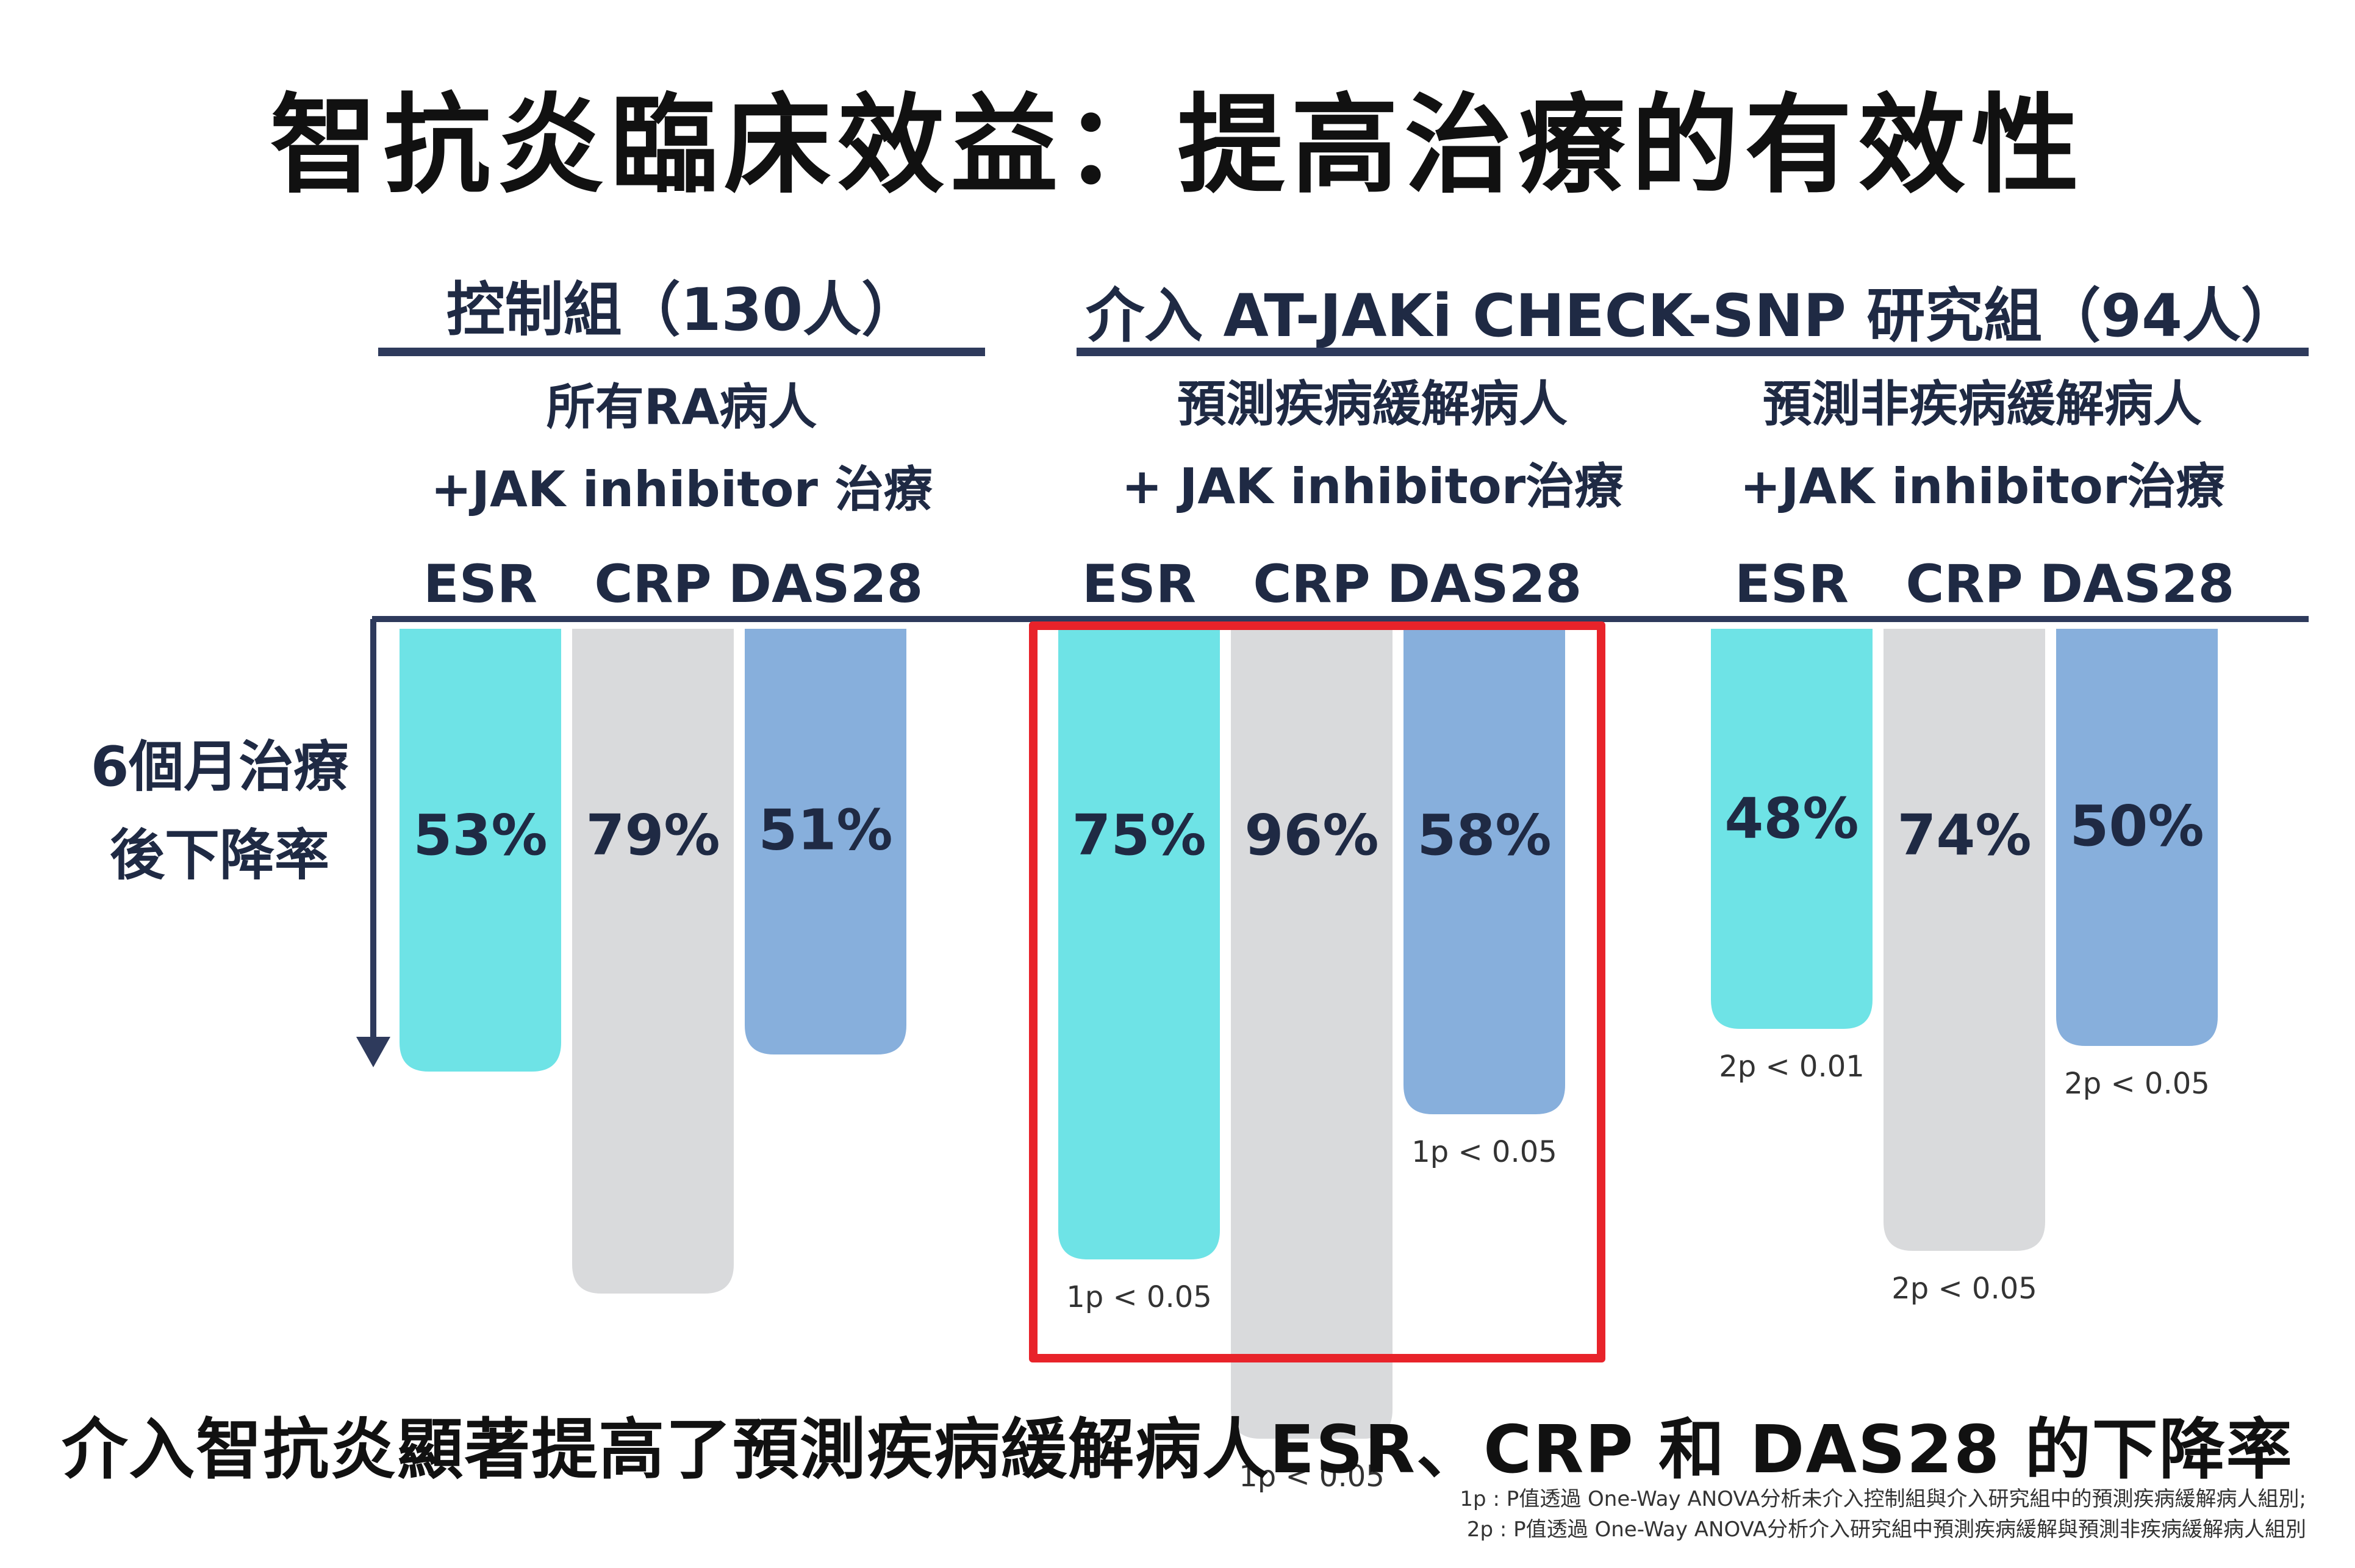  What do you see at coordinates (220, 811) in the screenshot?
I see `y-axis-label: 6個月治療 後下降率` at bounding box center [220, 811].